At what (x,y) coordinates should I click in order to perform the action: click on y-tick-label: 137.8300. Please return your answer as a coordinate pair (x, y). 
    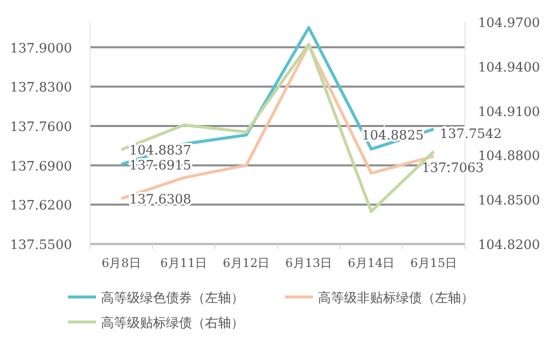
    Looking at the image, I should click on (41, 88).